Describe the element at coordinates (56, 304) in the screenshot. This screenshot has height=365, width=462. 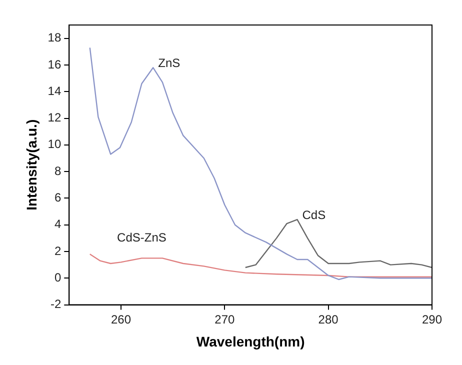
I see `y-tick-label: -2` at that location.